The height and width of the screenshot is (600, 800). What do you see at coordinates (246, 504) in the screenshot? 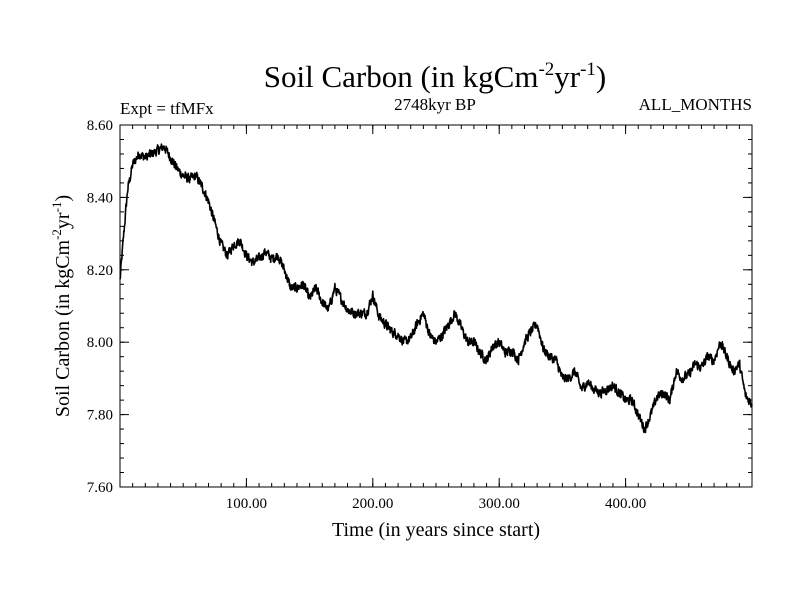
I see `x-tick-label: 100.00` at bounding box center [246, 504].